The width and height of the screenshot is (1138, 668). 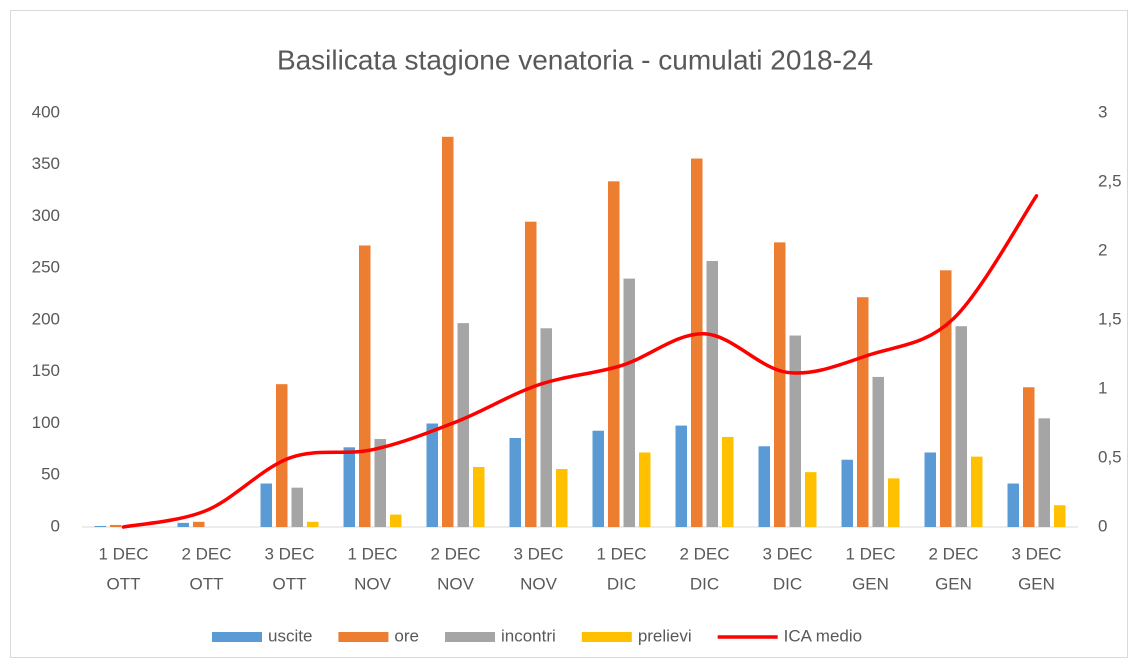 I want to click on y-tick-label: 200, so click(x=46, y=318).